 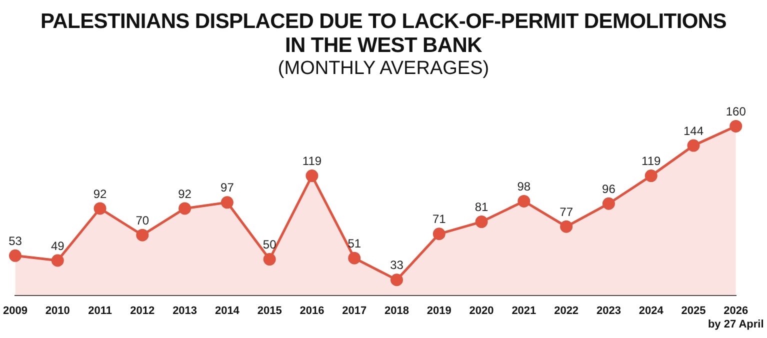 What do you see at coordinates (227, 187) in the screenshot?
I see `data-label: 97` at bounding box center [227, 187].